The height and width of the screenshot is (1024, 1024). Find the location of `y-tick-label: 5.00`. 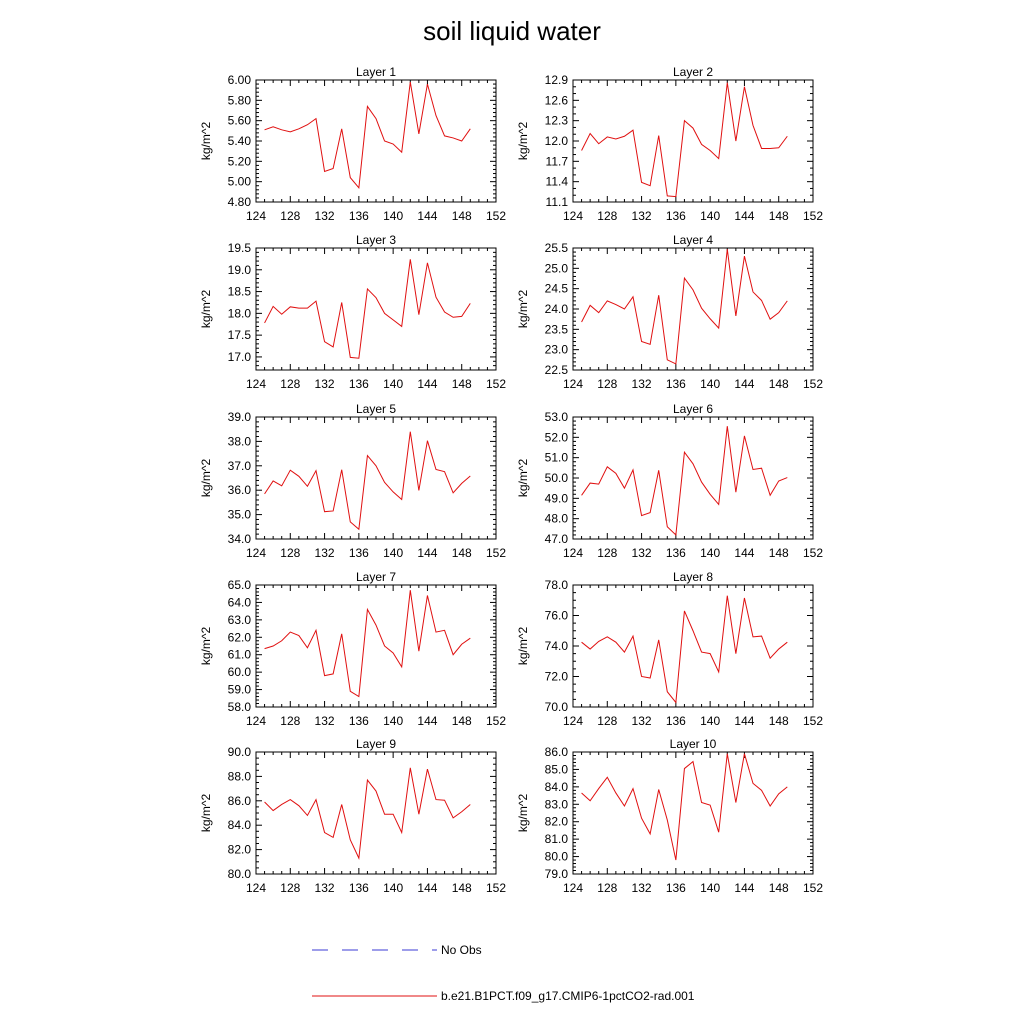

y-tick-label: 5.00 is located at coordinates (240, 182).